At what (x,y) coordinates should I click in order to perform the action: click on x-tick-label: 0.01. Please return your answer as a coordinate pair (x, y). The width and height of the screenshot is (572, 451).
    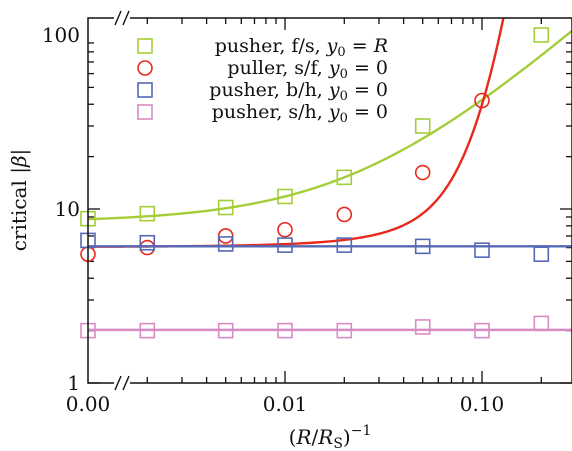
    Looking at the image, I should click on (285, 404).